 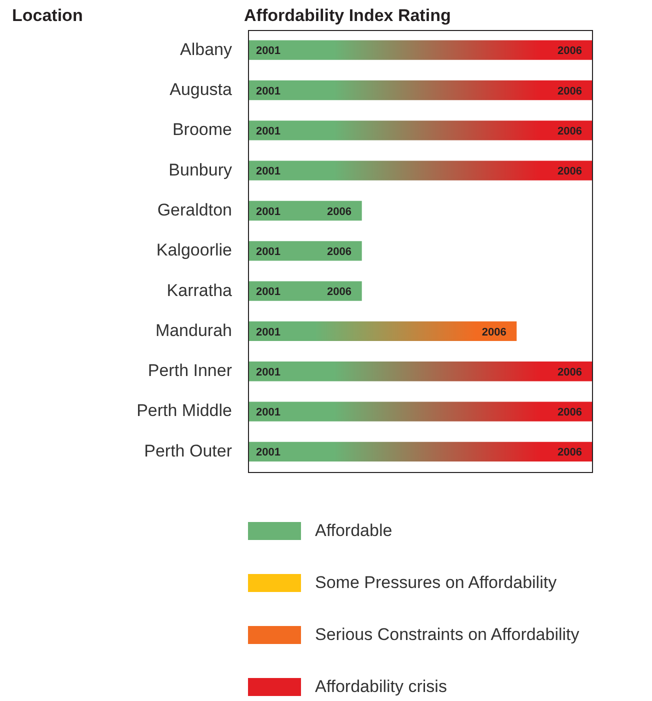 I want to click on y-tick-label: Perth Outer, so click(x=188, y=450).